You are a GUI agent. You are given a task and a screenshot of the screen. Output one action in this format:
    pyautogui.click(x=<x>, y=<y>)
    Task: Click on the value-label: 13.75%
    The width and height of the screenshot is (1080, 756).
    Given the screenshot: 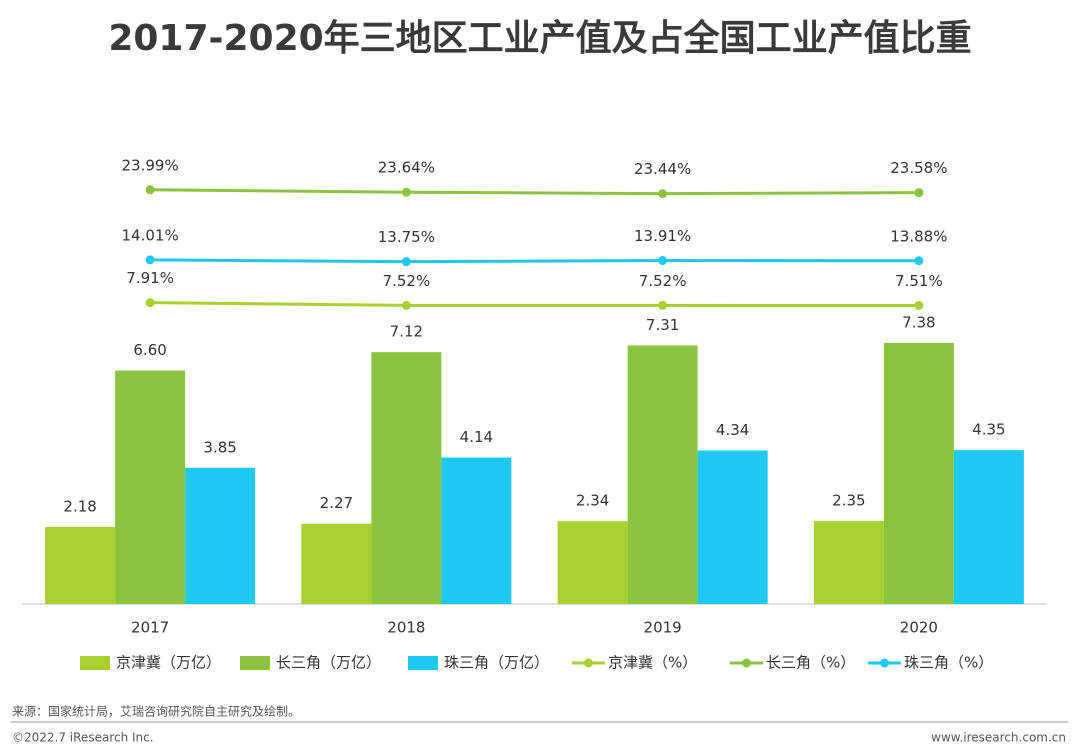 What is the action you would take?
    pyautogui.click(x=406, y=237)
    